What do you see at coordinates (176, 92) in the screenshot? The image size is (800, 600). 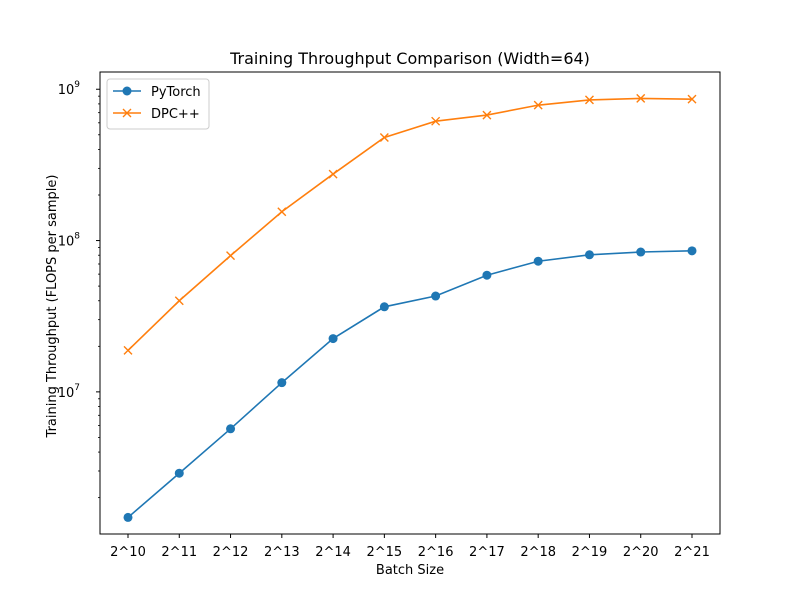 I see `legend-label: PyTorch` at bounding box center [176, 92].